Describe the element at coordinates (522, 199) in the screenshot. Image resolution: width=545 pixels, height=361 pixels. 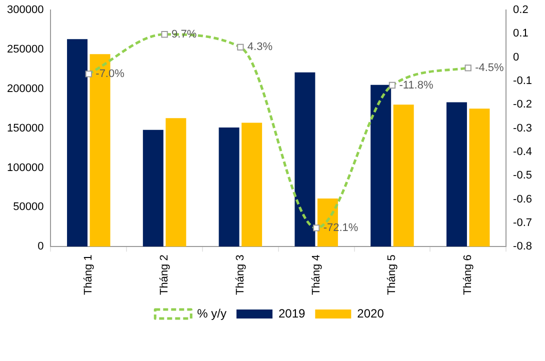
I see `y2-tick-label: -0.6` at that location.